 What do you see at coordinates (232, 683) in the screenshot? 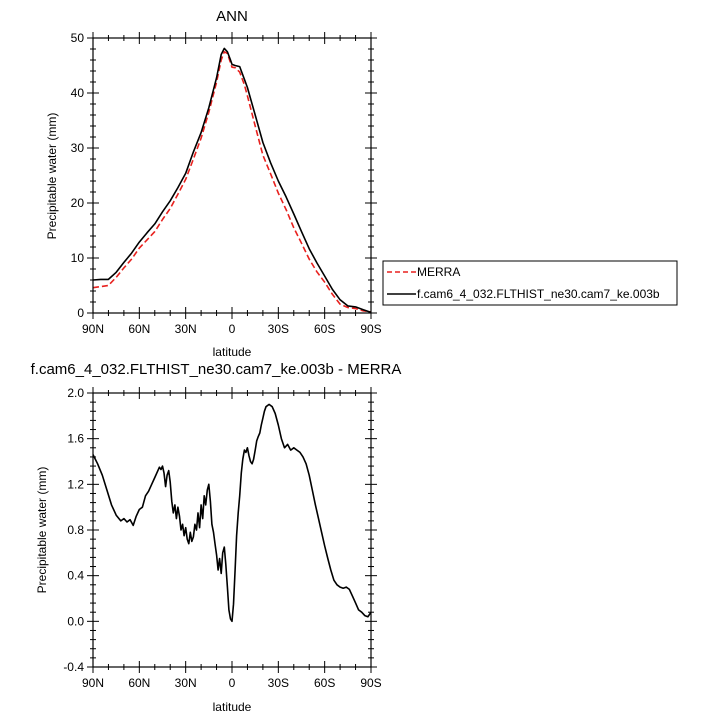
I see `bottom-x-tick-label: 0` at bounding box center [232, 683].